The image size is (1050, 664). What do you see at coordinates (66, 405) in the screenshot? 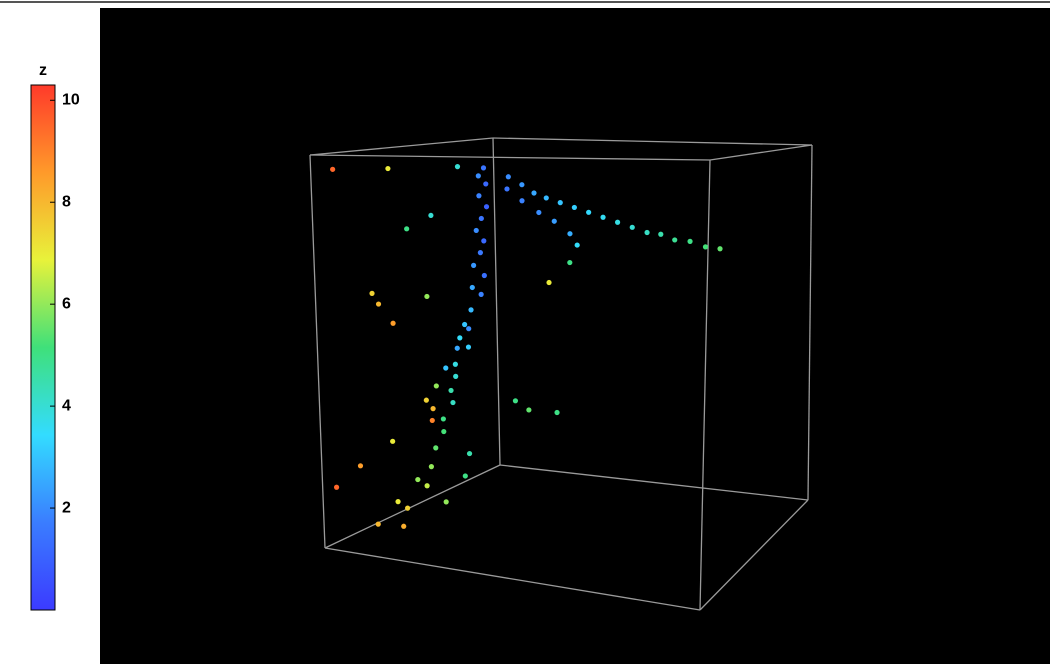
I see `colorbar-tick-label: 4` at bounding box center [66, 405].